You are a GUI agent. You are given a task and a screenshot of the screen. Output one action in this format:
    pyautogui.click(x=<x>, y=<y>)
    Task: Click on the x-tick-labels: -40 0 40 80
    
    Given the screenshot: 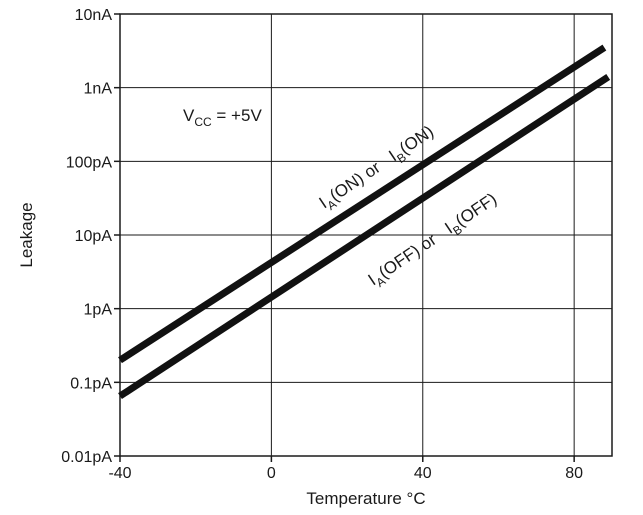 What is the action you would take?
    pyautogui.click(x=345, y=469)
    